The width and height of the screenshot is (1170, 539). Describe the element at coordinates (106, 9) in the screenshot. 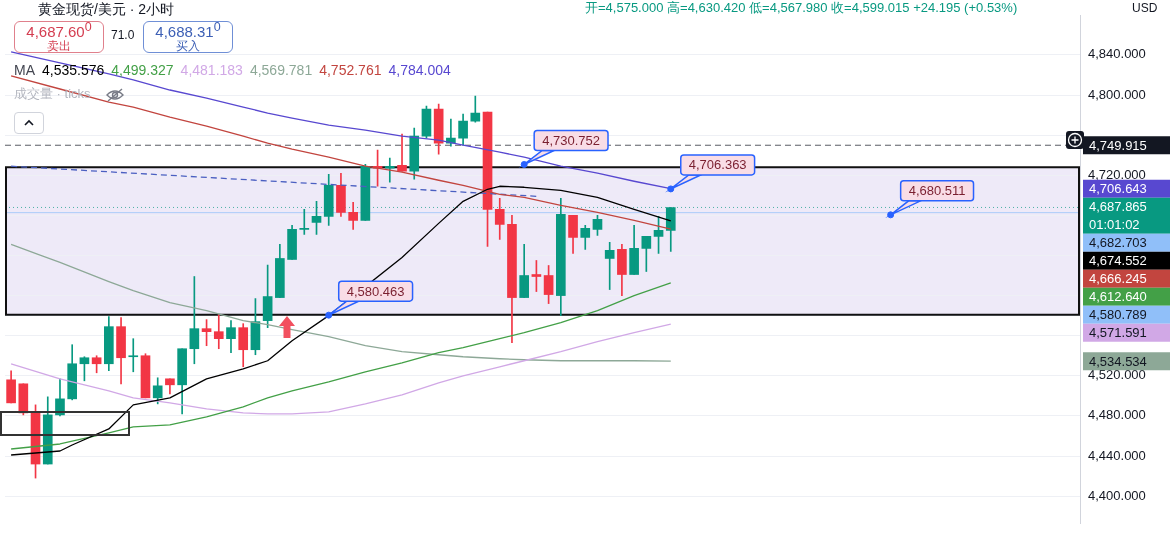

I see `chart-title: 黄金现货/美元 · 2小时` at that location.